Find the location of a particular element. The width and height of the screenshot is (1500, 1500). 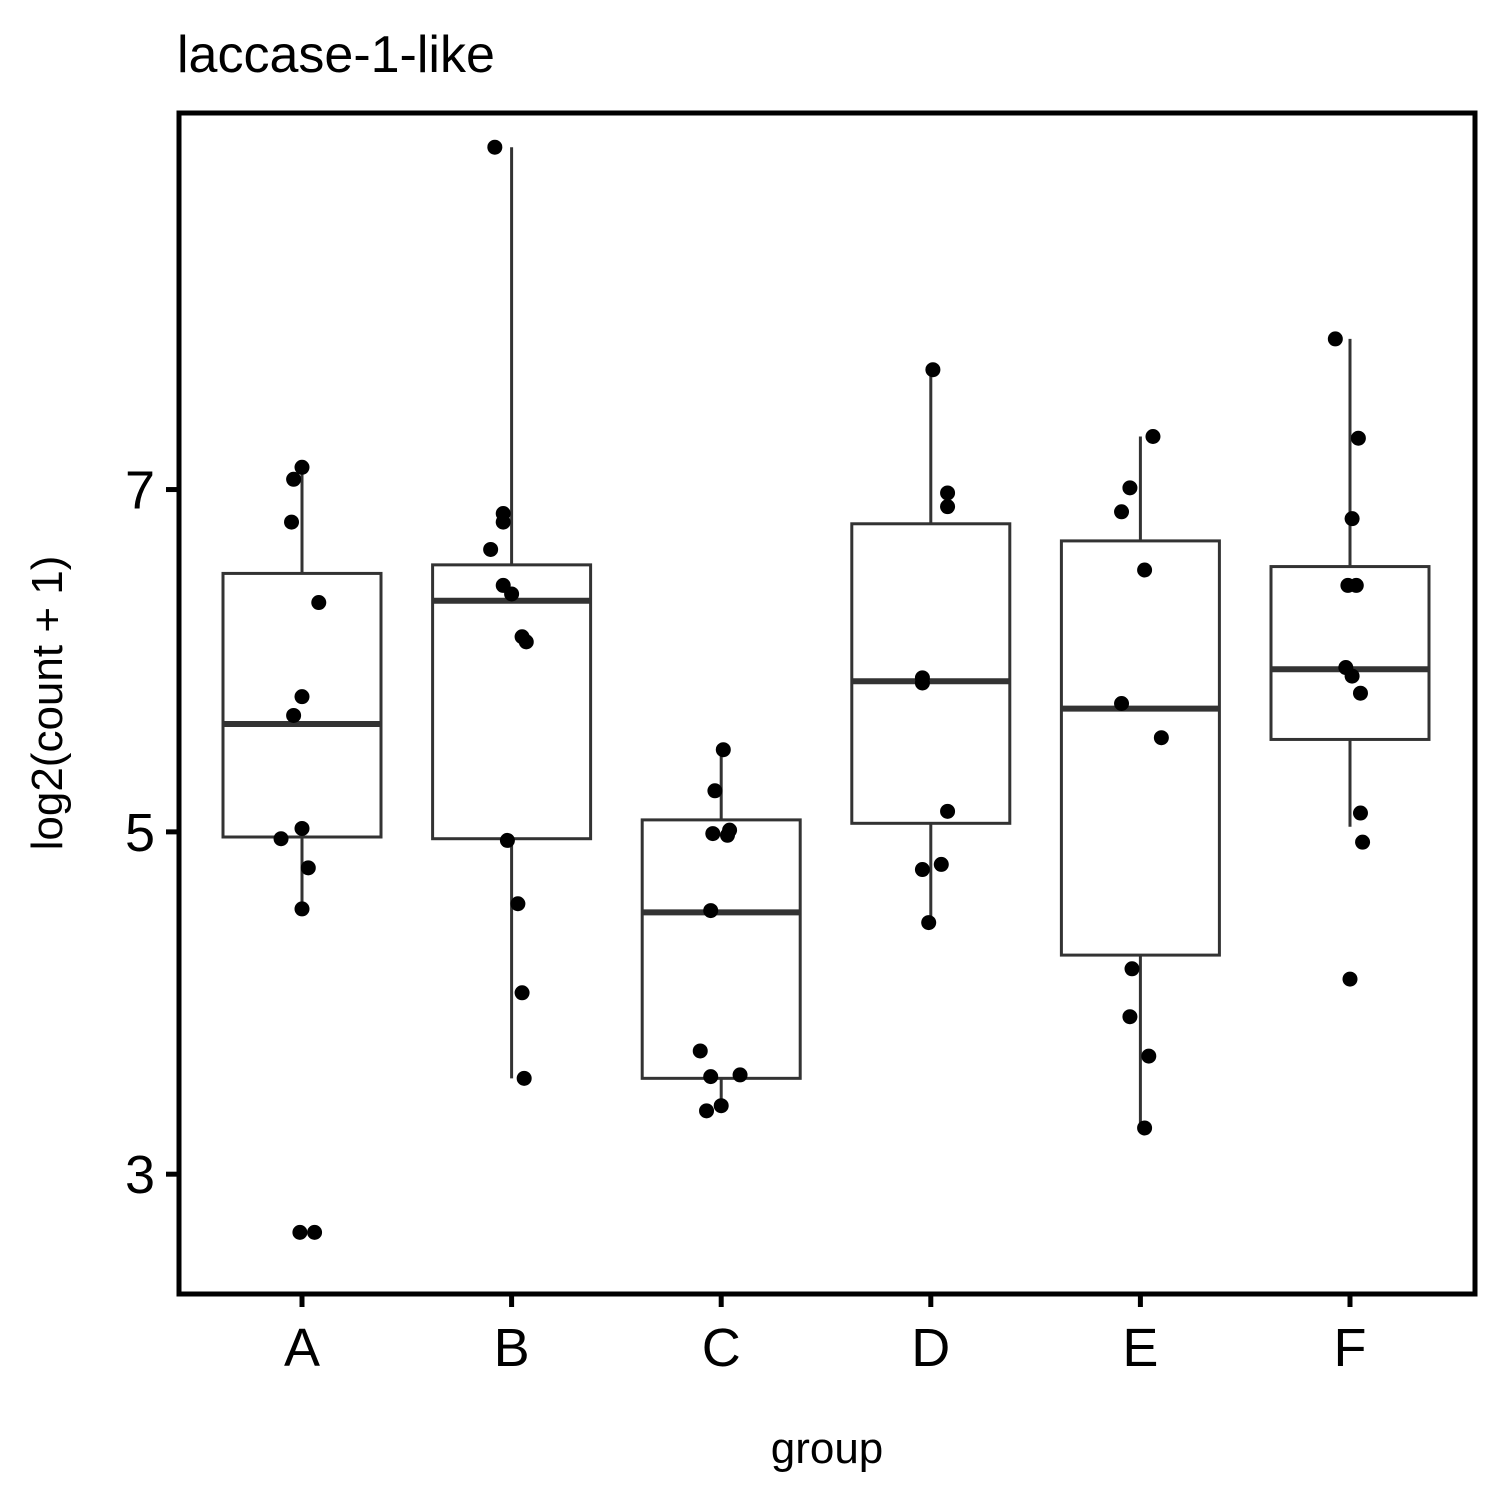

box-D is located at coordinates (931, 646).